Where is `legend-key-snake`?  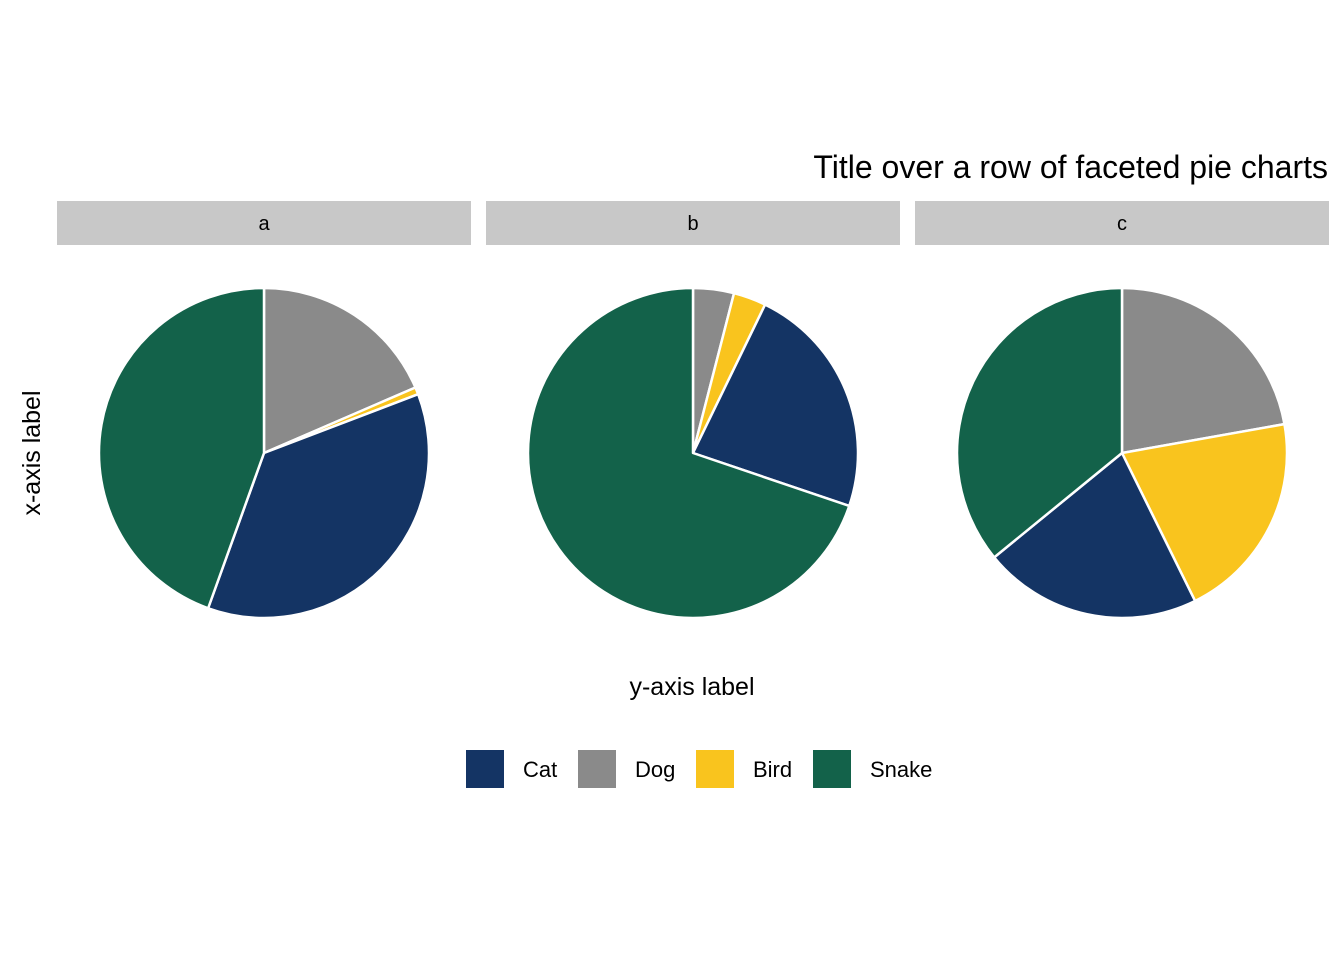 legend-key-snake is located at coordinates (832, 769).